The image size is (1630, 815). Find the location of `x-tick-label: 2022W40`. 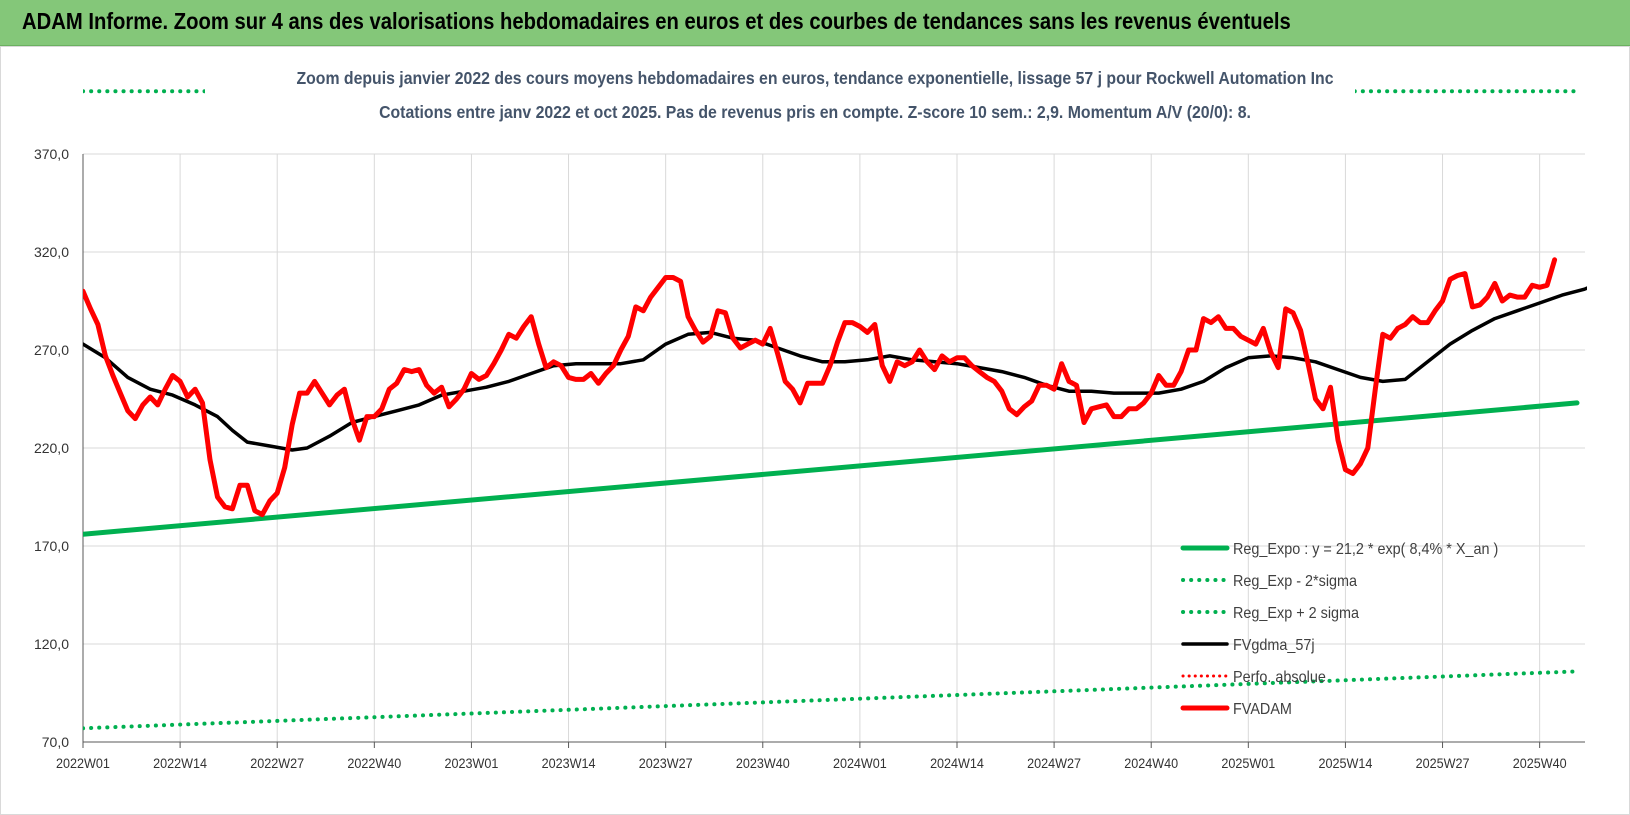

x-tick-label: 2022W40 is located at coordinates (374, 763).